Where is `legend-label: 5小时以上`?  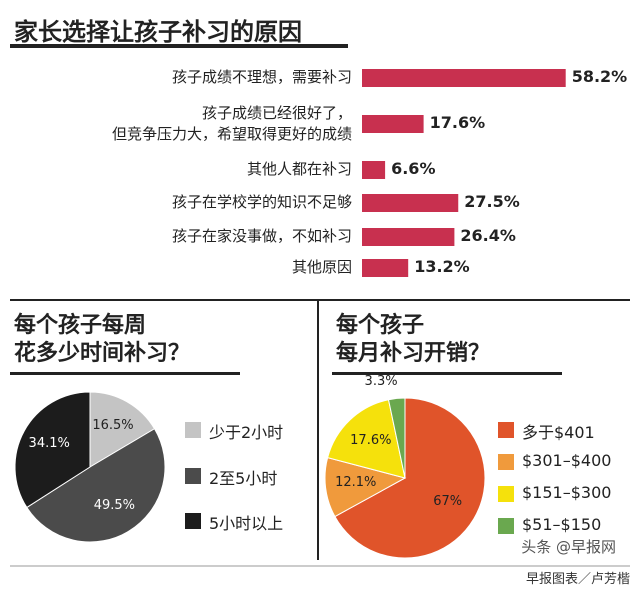
legend-label: 5小时以上 is located at coordinates (246, 523).